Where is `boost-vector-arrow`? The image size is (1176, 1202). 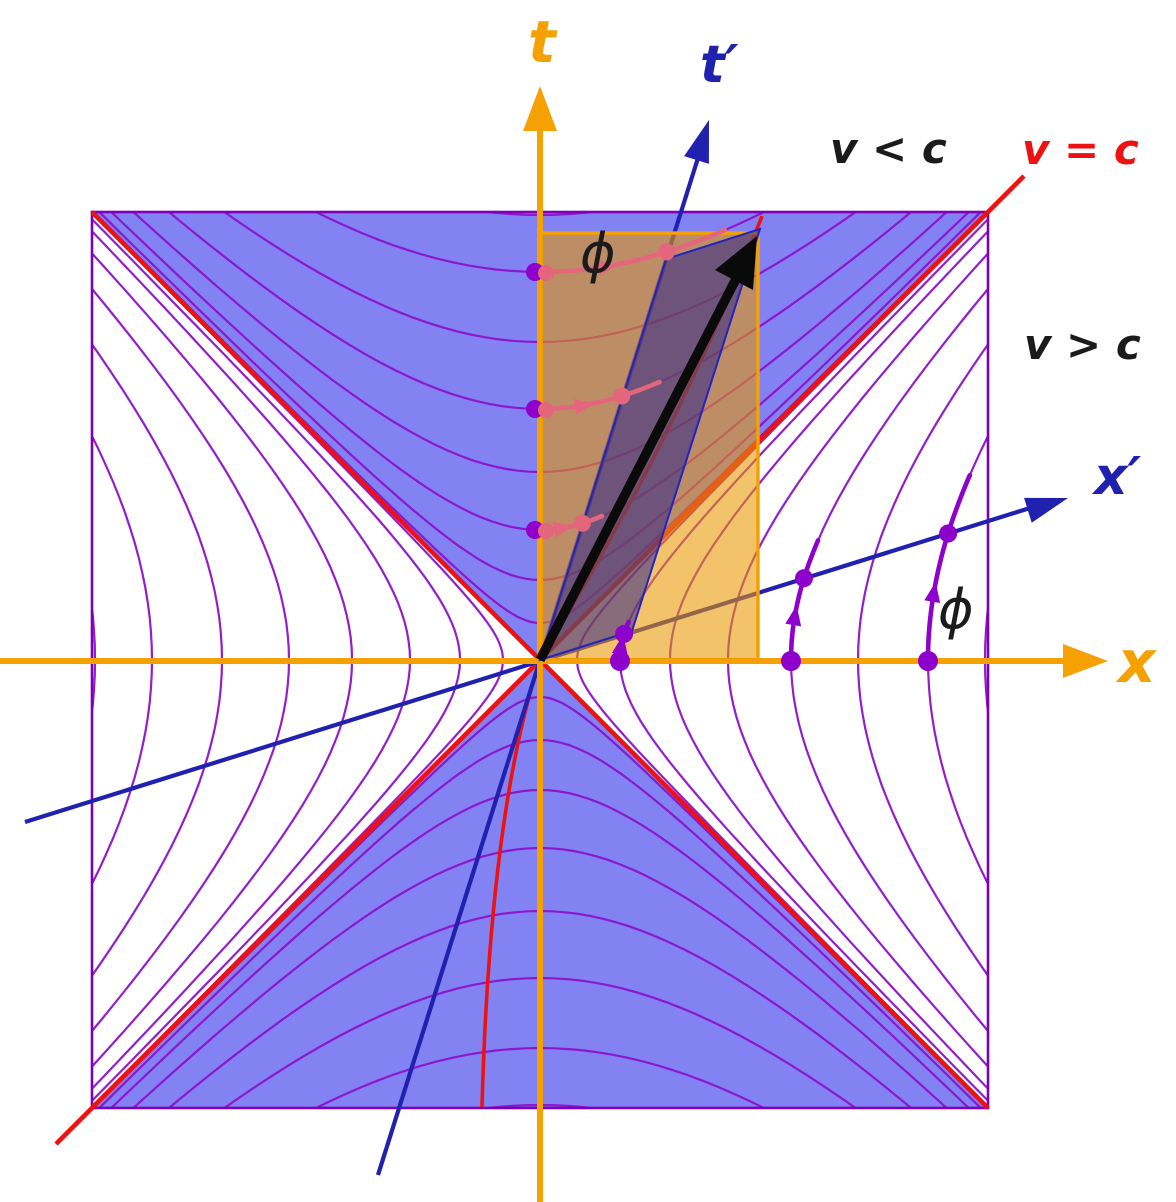 boost-vector-arrow is located at coordinates (646, 449).